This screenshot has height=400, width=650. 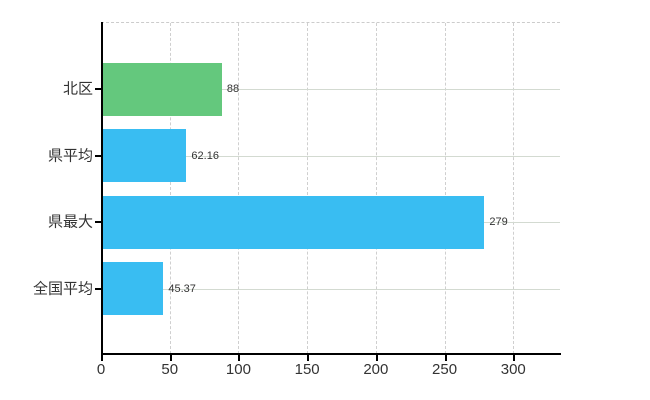 What do you see at coordinates (445, 369) in the screenshot?
I see `x-axis-tick-label: 250` at bounding box center [445, 369].